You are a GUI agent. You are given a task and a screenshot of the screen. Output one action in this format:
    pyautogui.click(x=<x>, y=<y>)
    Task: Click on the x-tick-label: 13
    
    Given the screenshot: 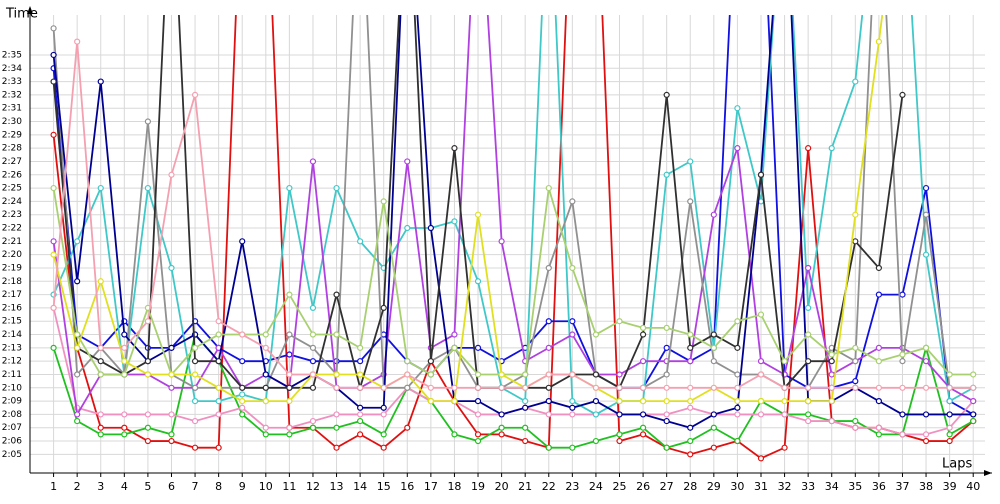 What is the action you would take?
    pyautogui.click(x=337, y=486)
    